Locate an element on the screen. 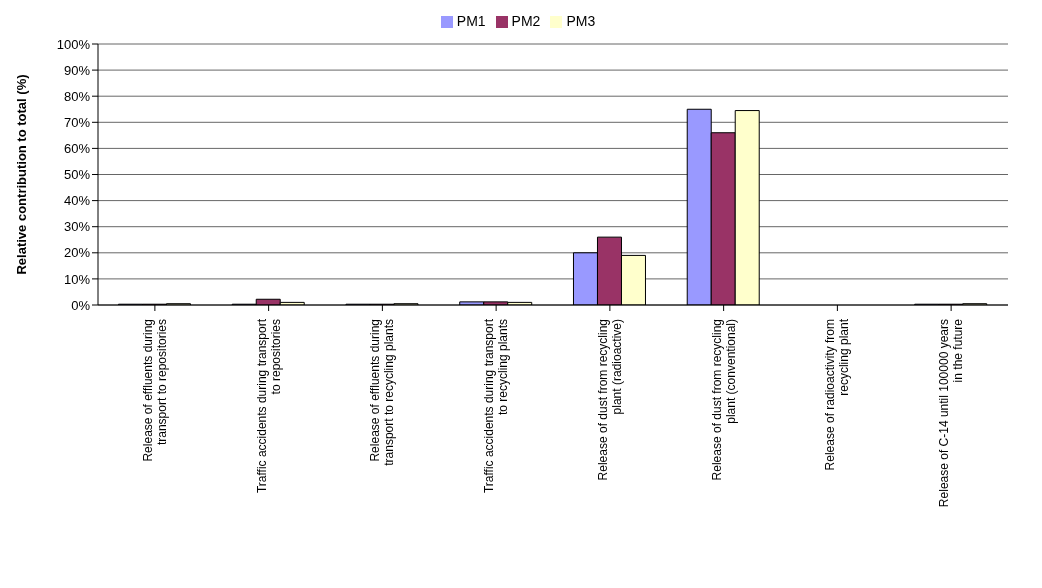 The width and height of the screenshot is (1042, 588). x-tick-label: Release of radioactivity from recycling plant is located at coordinates (837, 394).